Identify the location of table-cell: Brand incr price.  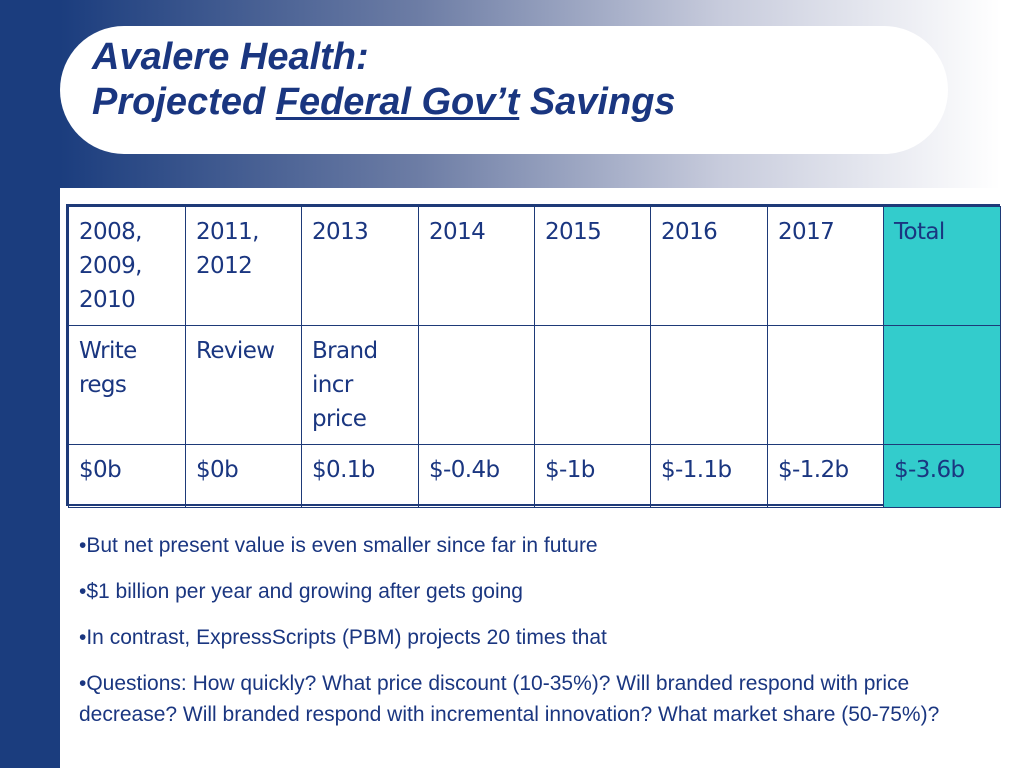
(360, 385).